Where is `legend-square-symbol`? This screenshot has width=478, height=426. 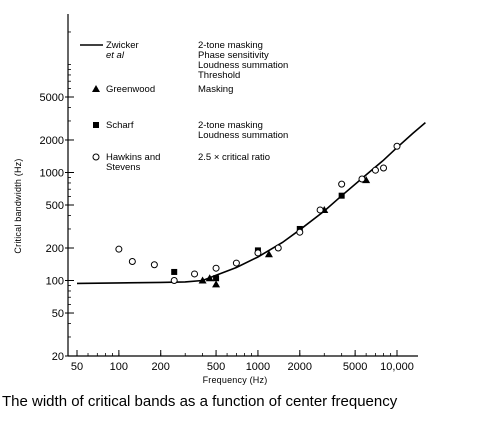 legend-square-symbol is located at coordinates (96, 125).